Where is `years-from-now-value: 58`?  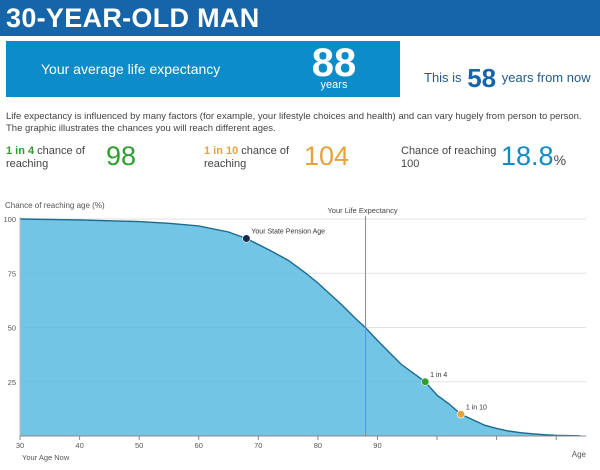 years-from-now-value: 58 is located at coordinates (482, 78).